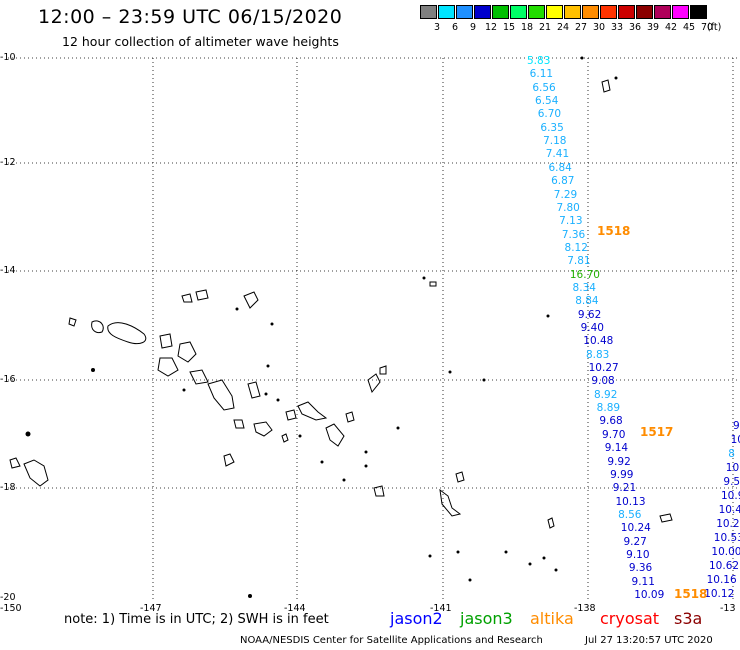 This screenshot has height=650, width=740. I want to click on wave-height-value: 10.48, so click(598, 341).